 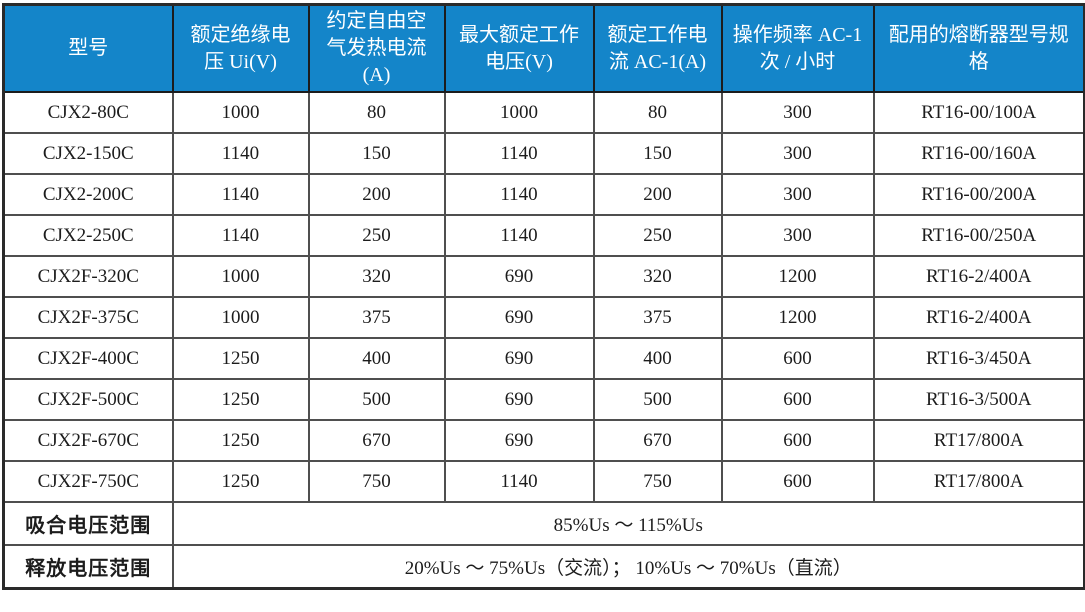 What do you see at coordinates (88, 48) in the screenshot?
I see `column-header: 型号` at bounding box center [88, 48].